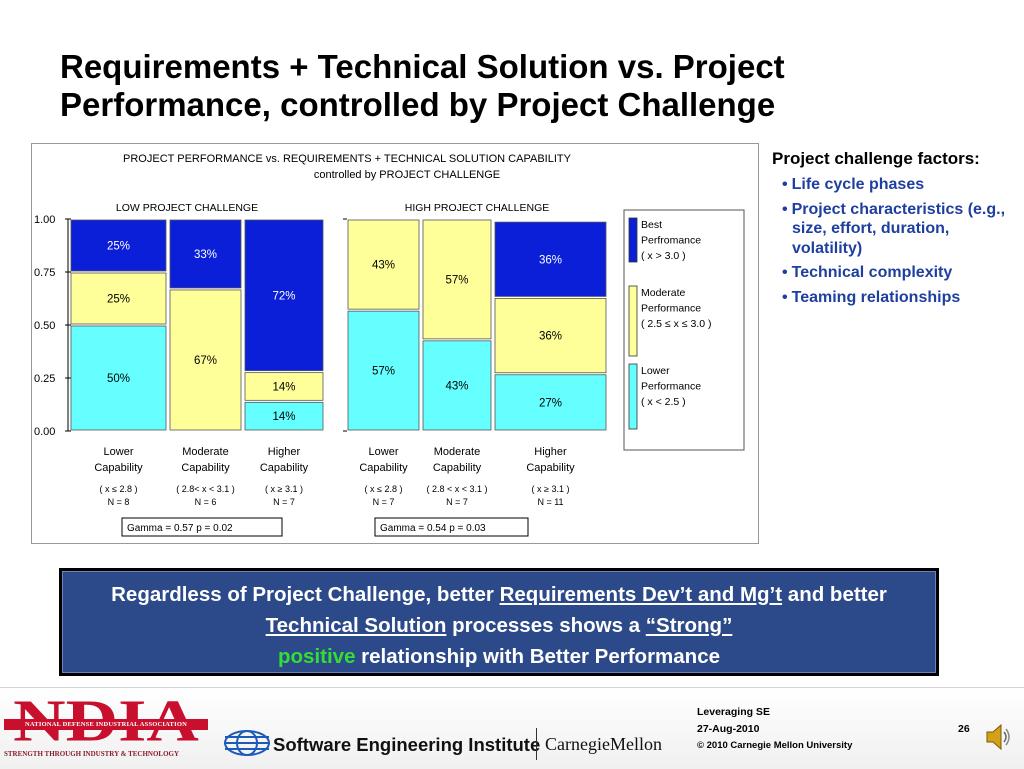 This screenshot has height=769, width=1024. I want to click on y-tick-label: 0.00, so click(44, 432).